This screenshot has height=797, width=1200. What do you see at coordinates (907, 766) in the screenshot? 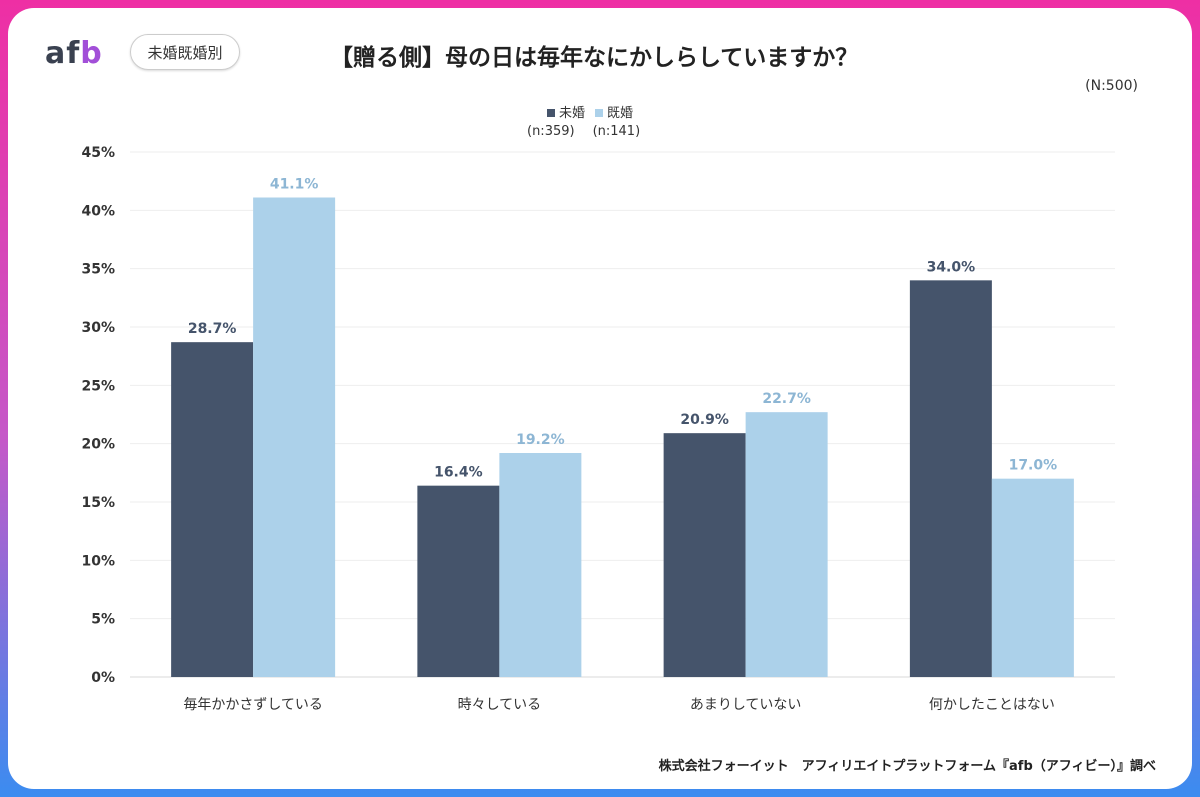
I see `source-note: 株式会社フォーイット アフィリエイトプラットフォーム『afb（アフィビー）』調べ` at bounding box center [907, 766].